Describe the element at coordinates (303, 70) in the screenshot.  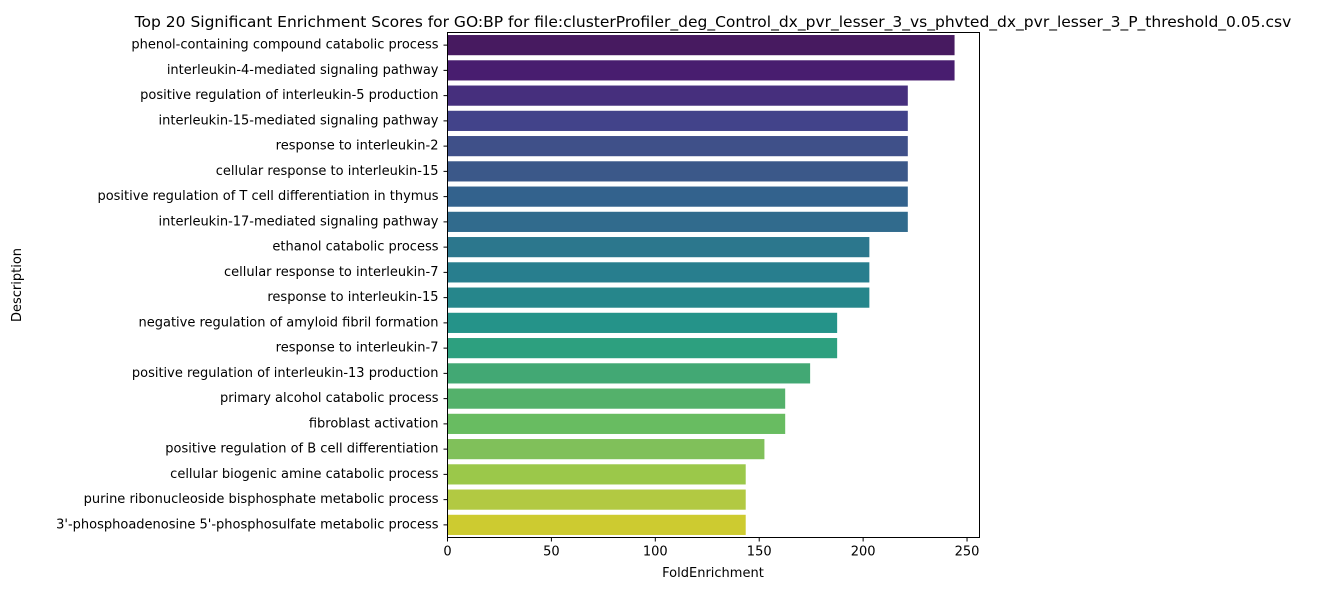
I see `y-tick-label: interleukin-4-mediated signaling pathway` at that location.